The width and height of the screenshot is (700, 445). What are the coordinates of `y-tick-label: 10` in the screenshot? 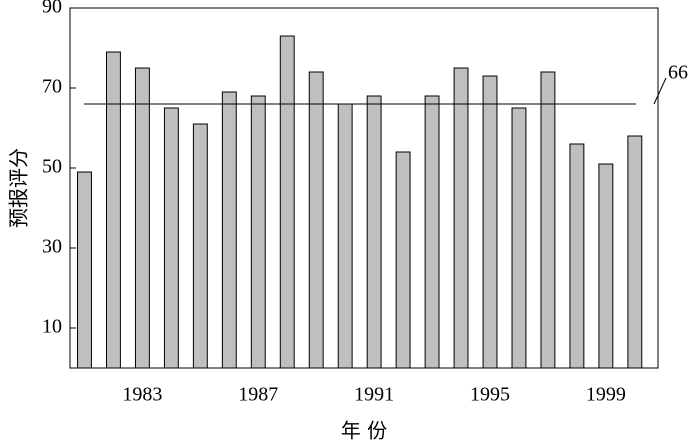 It's located at (52, 327).